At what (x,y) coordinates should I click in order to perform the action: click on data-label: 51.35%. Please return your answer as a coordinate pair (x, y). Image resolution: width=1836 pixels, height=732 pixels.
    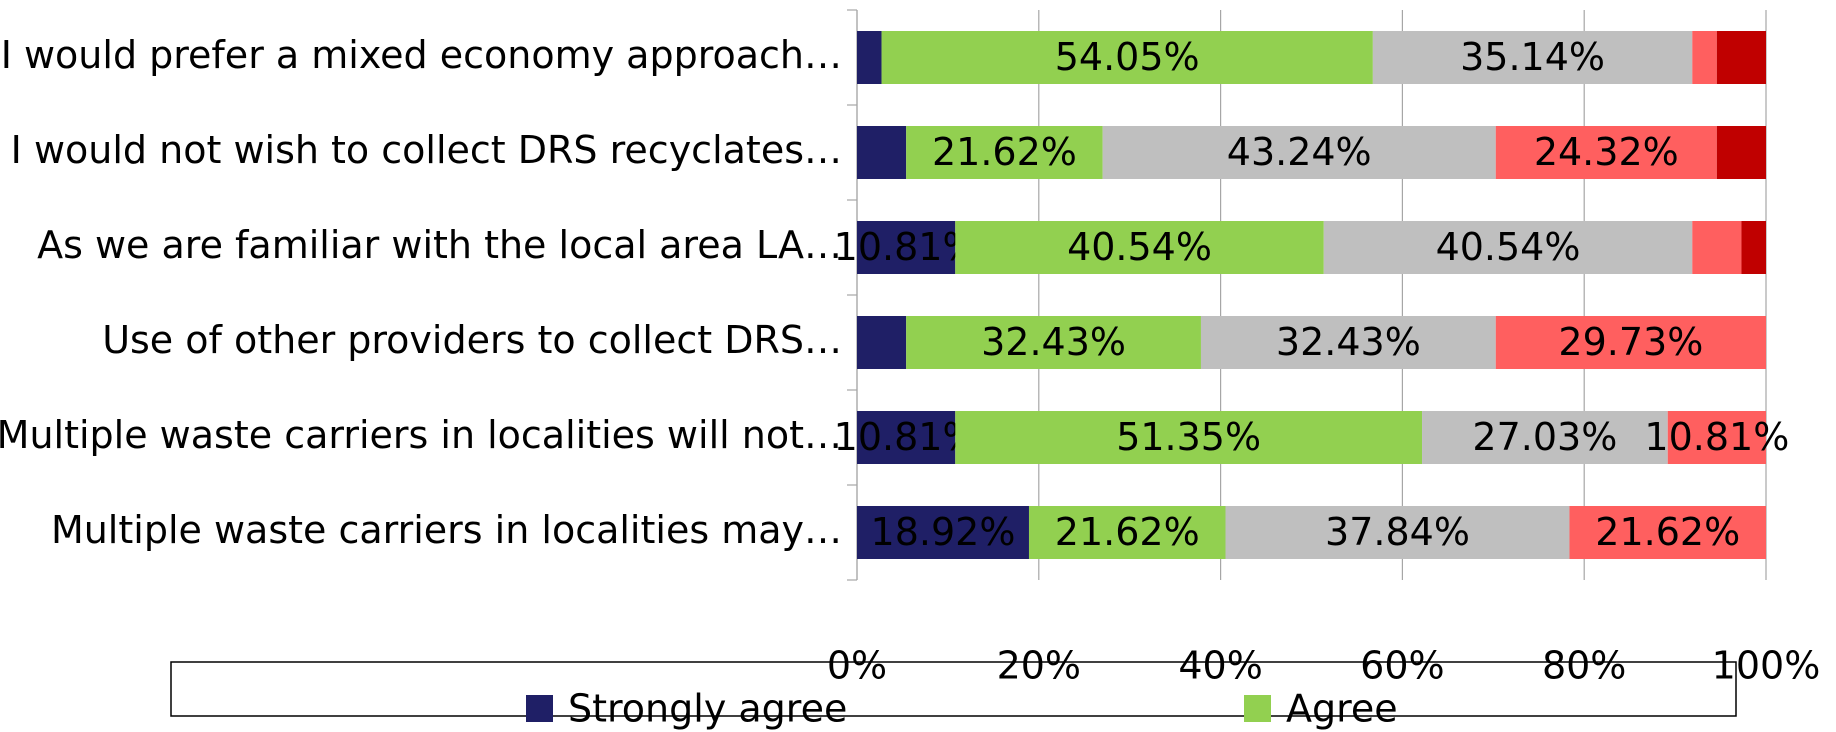
    Looking at the image, I should click on (1188, 437).